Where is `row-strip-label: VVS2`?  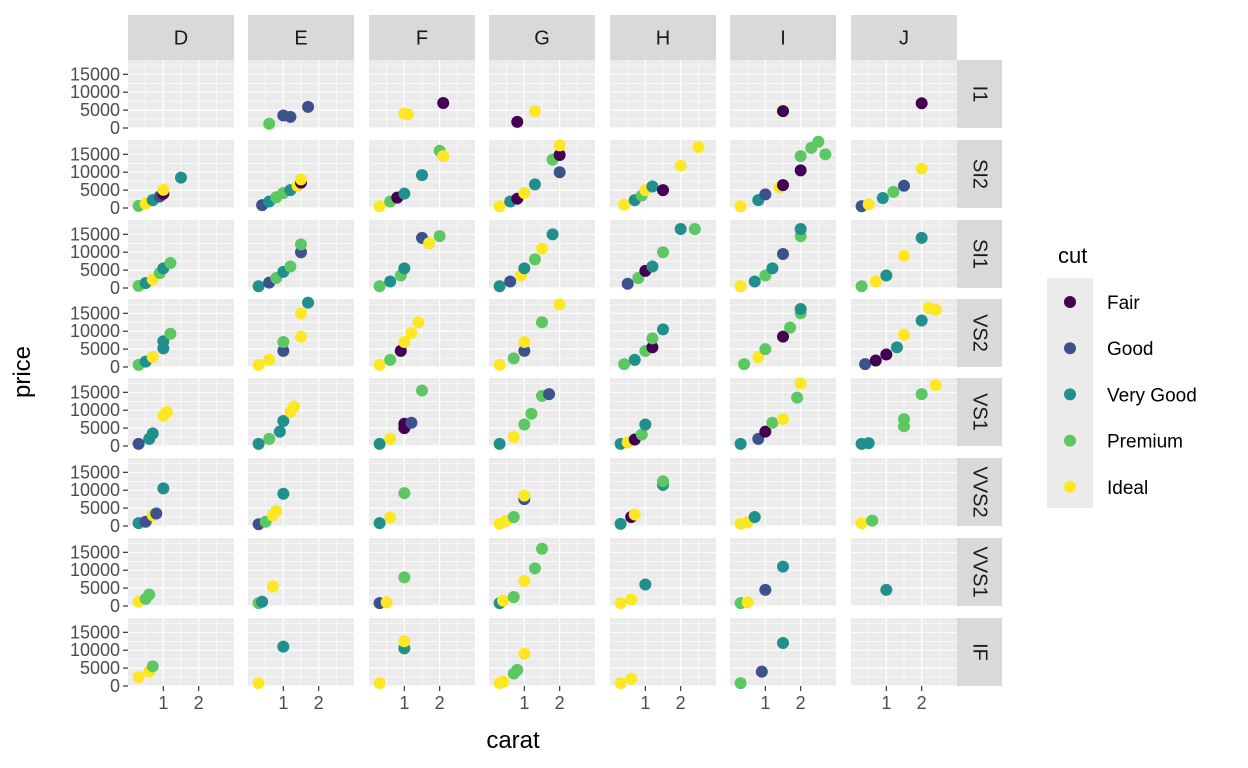 row-strip-label: VVS2 is located at coordinates (980, 491).